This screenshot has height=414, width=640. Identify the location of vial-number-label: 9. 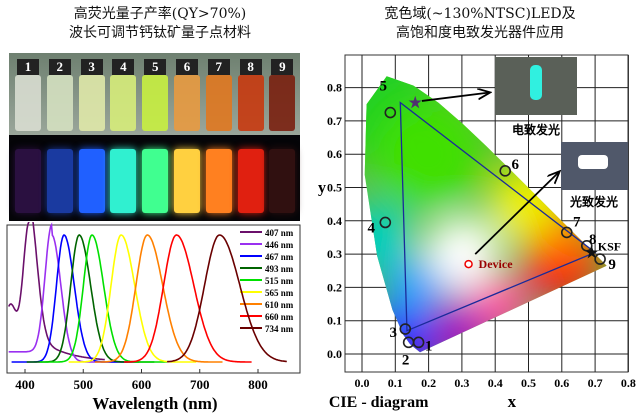
(282, 67).